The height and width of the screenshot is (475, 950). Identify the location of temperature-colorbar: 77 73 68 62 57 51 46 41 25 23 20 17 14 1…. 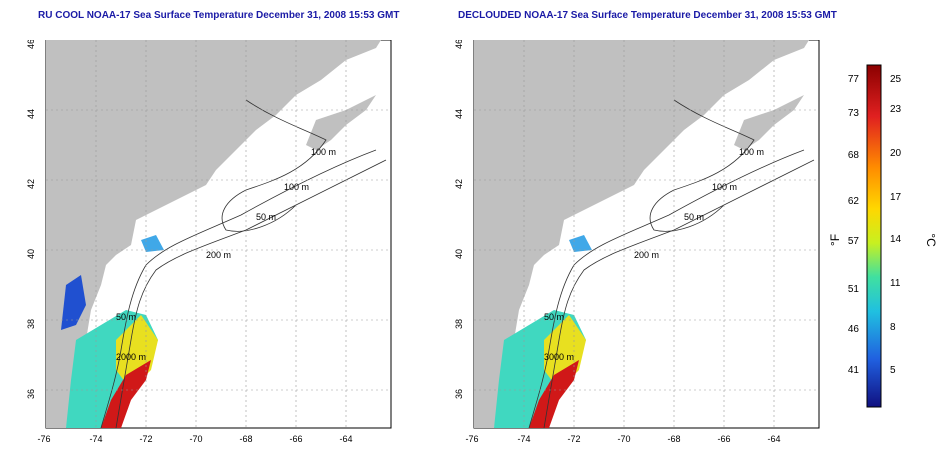
(883, 236).